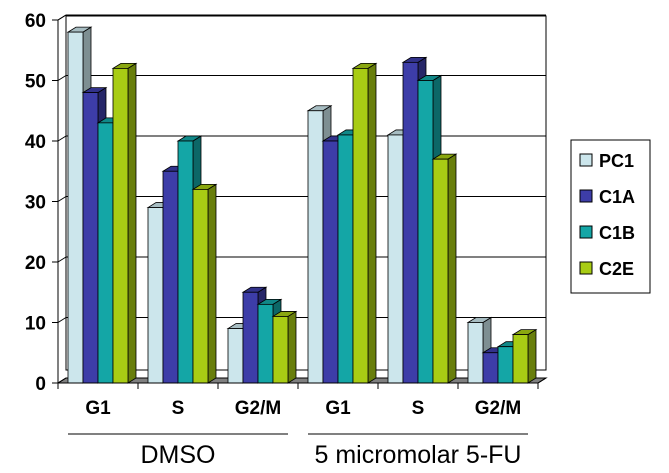 Image resolution: width=669 pixels, height=473 pixels. I want to click on y-axis: 0 10 20 30 40 50 60, so click(46, 203).